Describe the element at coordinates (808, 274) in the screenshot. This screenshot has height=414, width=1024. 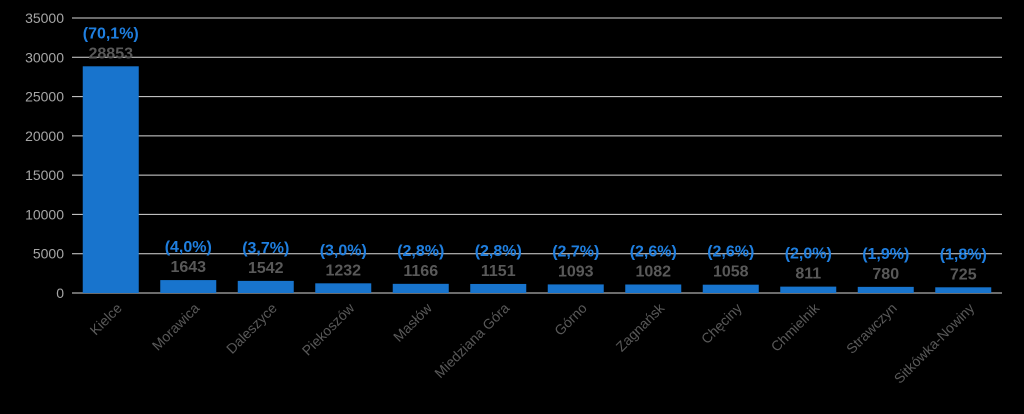
I see `value-label: 811` at that location.